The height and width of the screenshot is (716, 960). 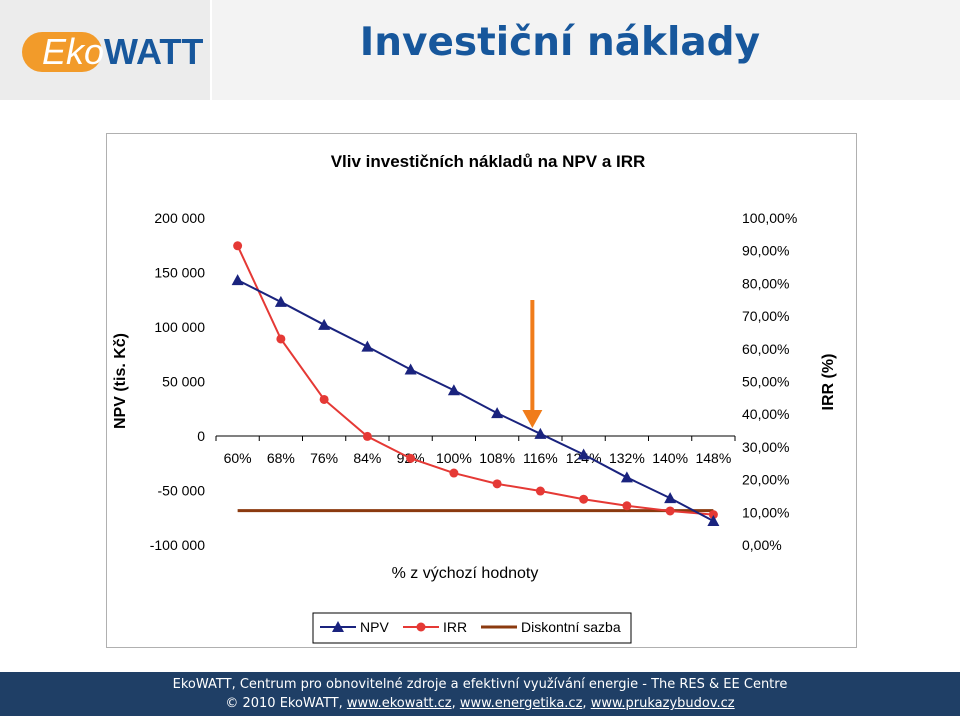 What do you see at coordinates (201, 436) in the screenshot?
I see `y-tick-label: 0` at bounding box center [201, 436].